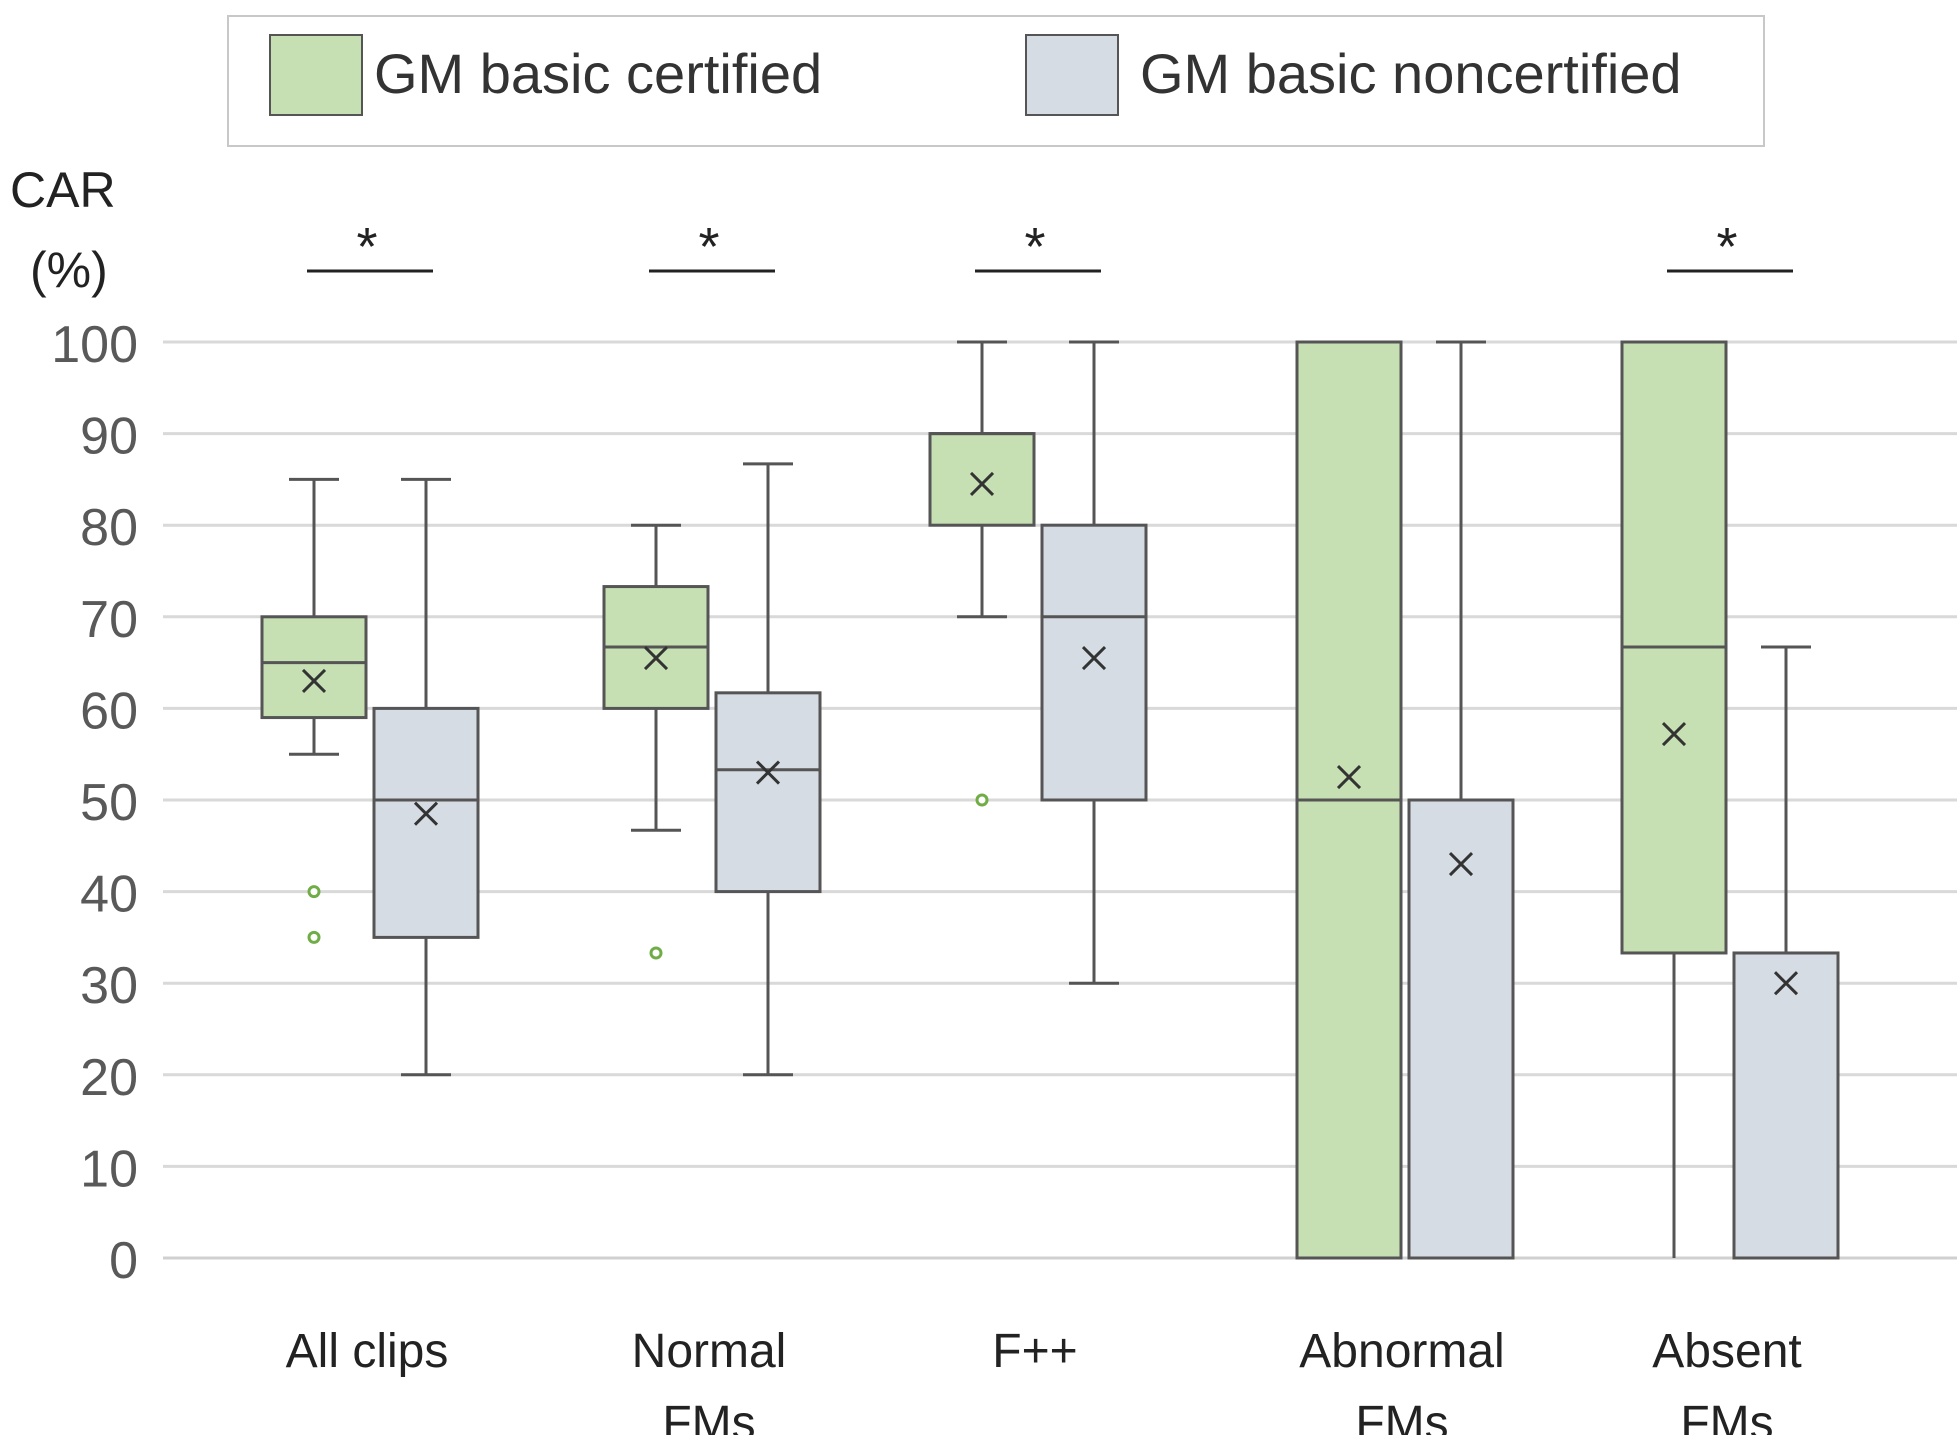  I want to click on y-tick-label: 60, so click(109, 711).